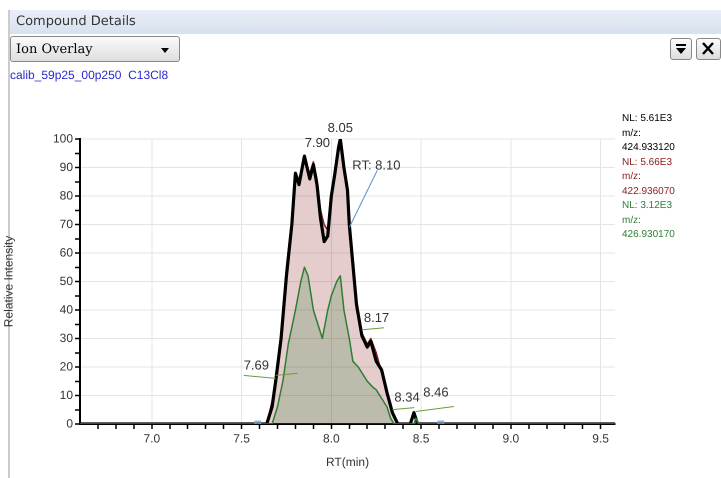 Image resolution: width=721 pixels, height=478 pixels. What do you see at coordinates (331, 439) in the screenshot?
I see `x-tick-label: 8.0` at bounding box center [331, 439].